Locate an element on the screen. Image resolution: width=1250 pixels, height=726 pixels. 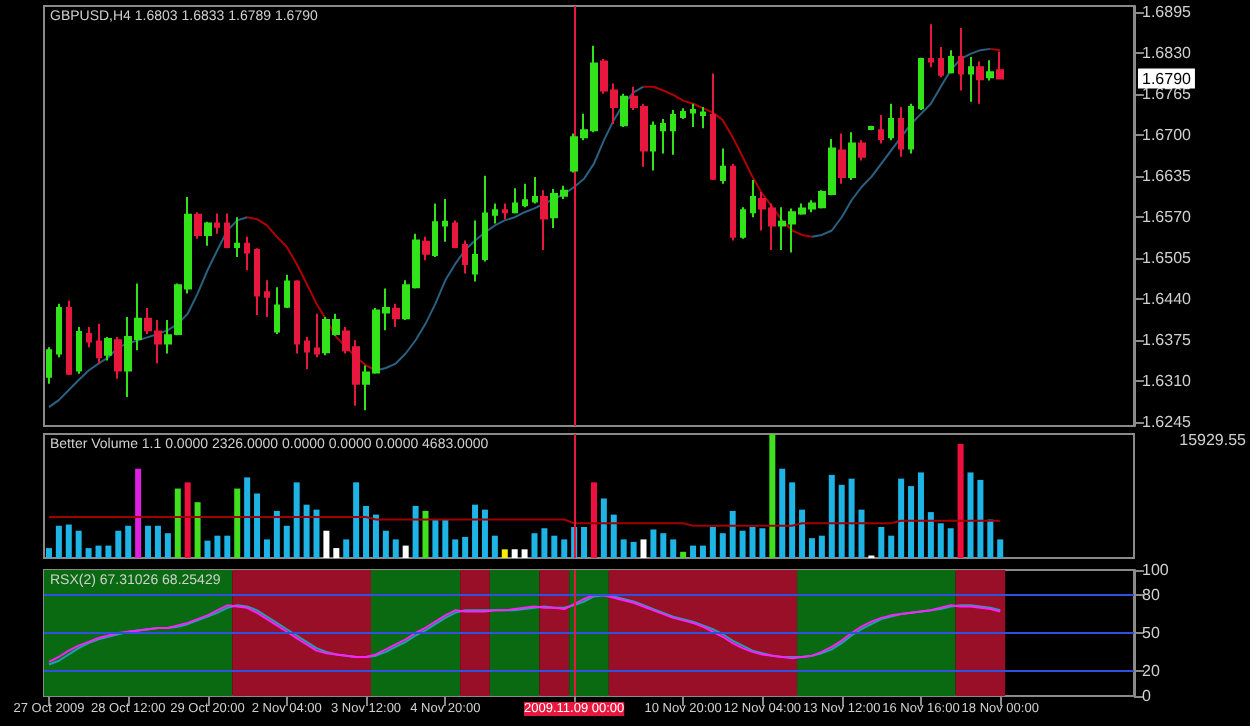
y-tick-label: 1.6570 is located at coordinates (1167, 217).